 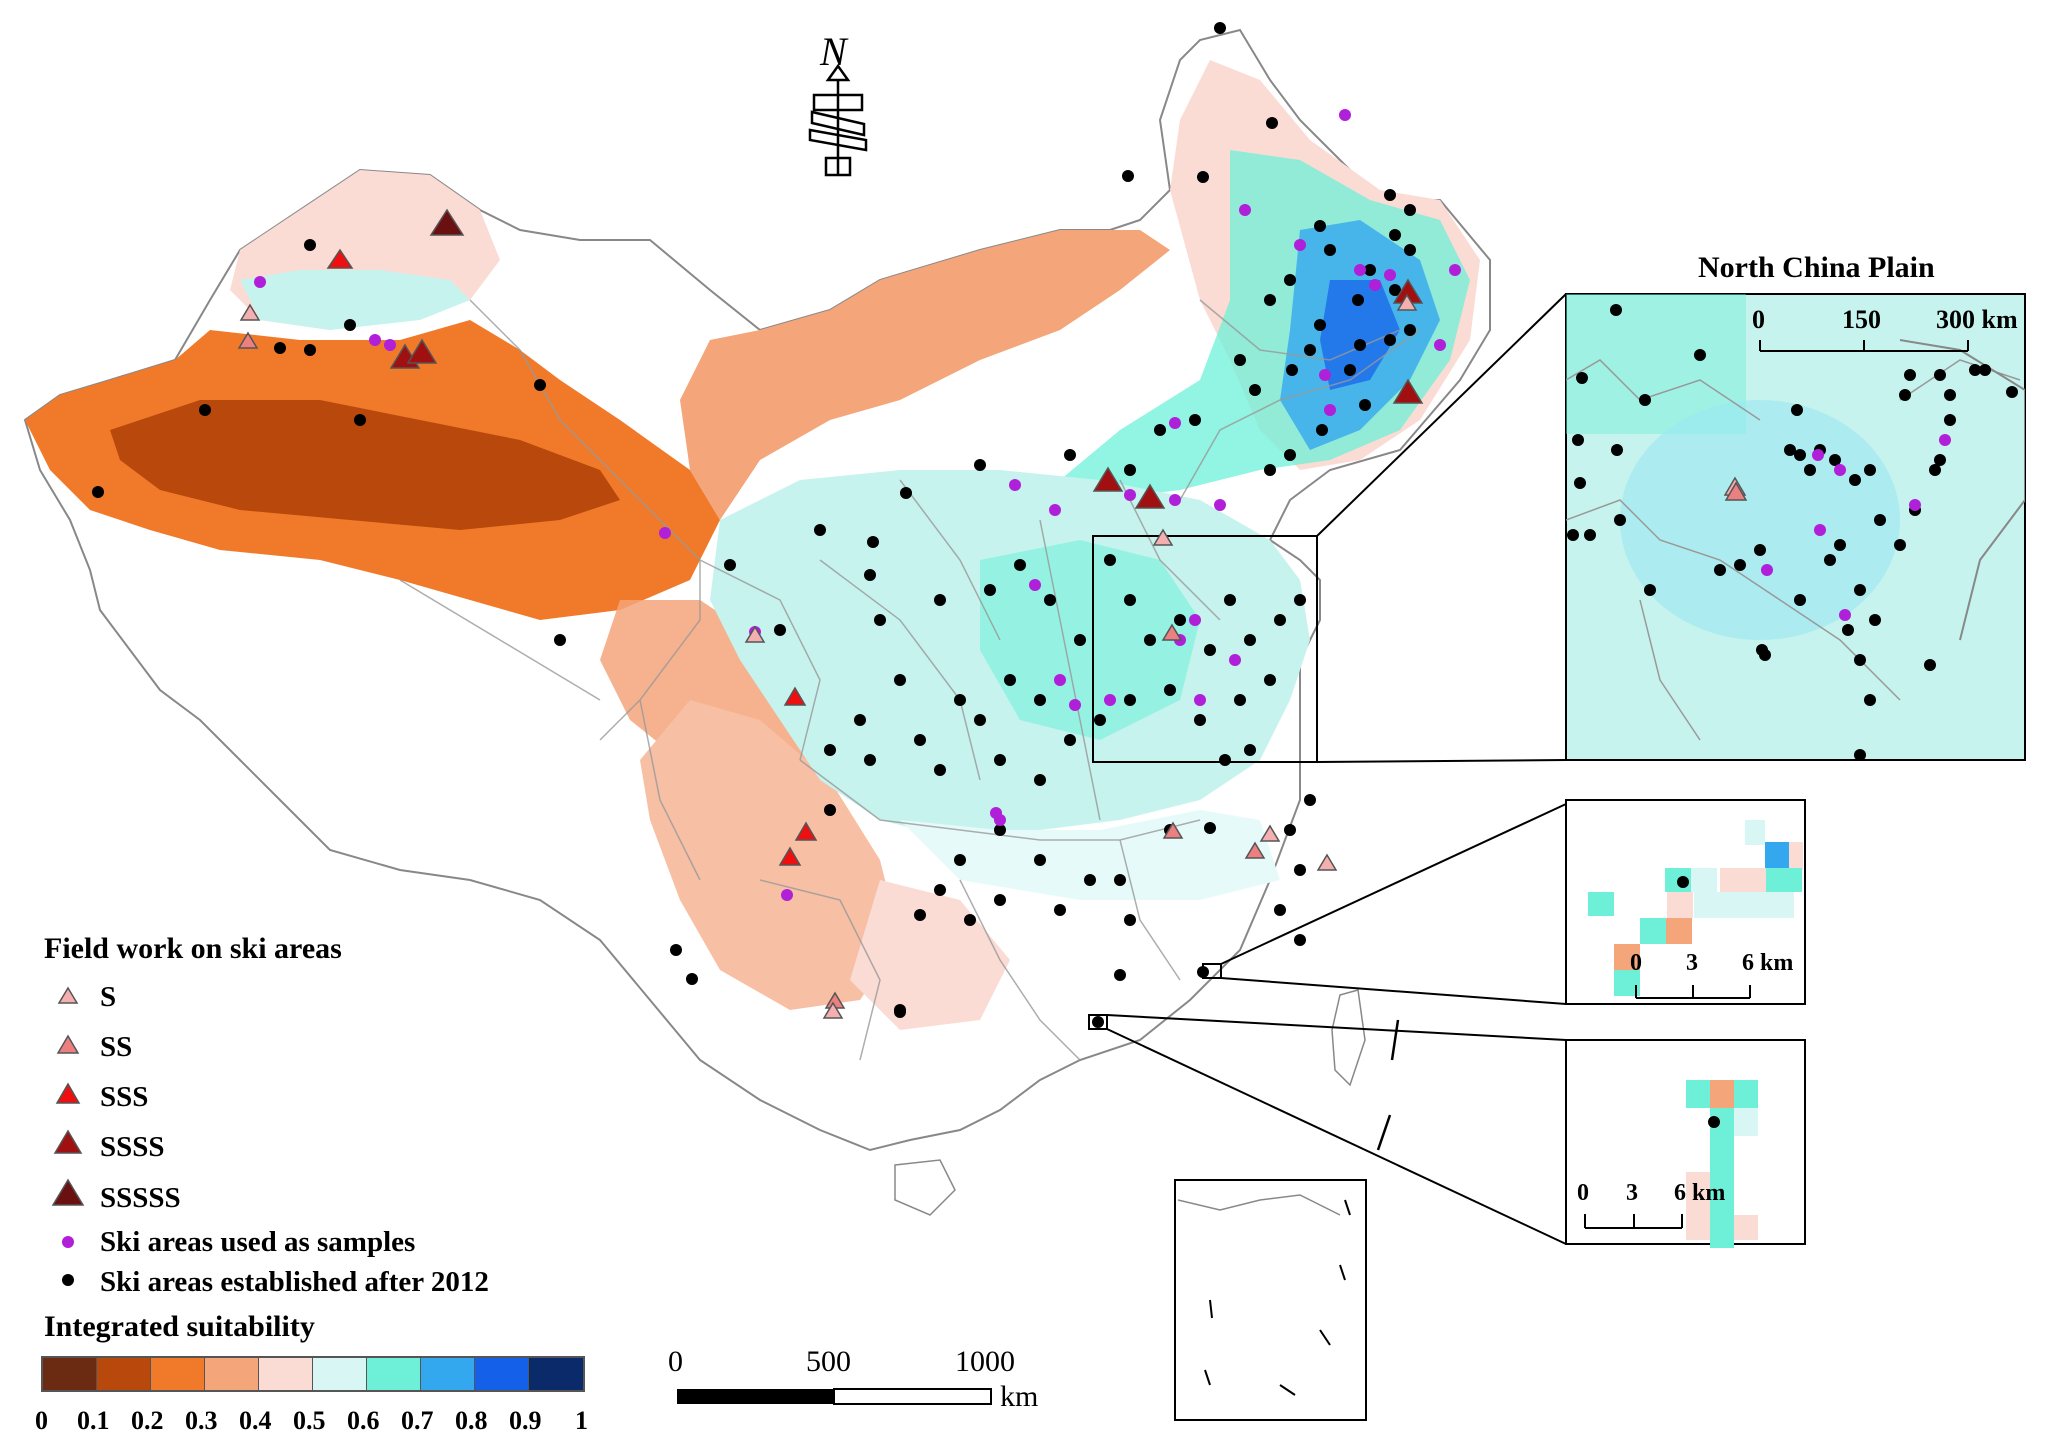 I want to click on inset2-scale-tick: 0, so click(x=1583, y=1193).